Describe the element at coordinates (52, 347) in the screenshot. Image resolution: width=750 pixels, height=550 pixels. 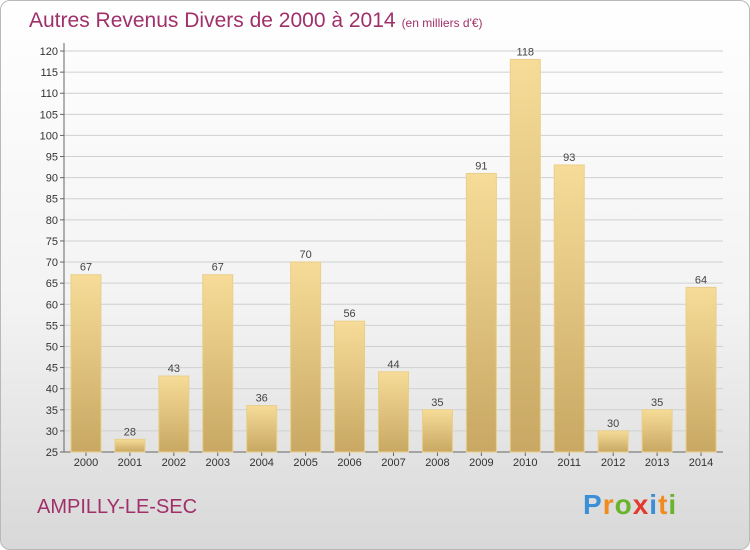
I see `y-tick-label: 50` at that location.